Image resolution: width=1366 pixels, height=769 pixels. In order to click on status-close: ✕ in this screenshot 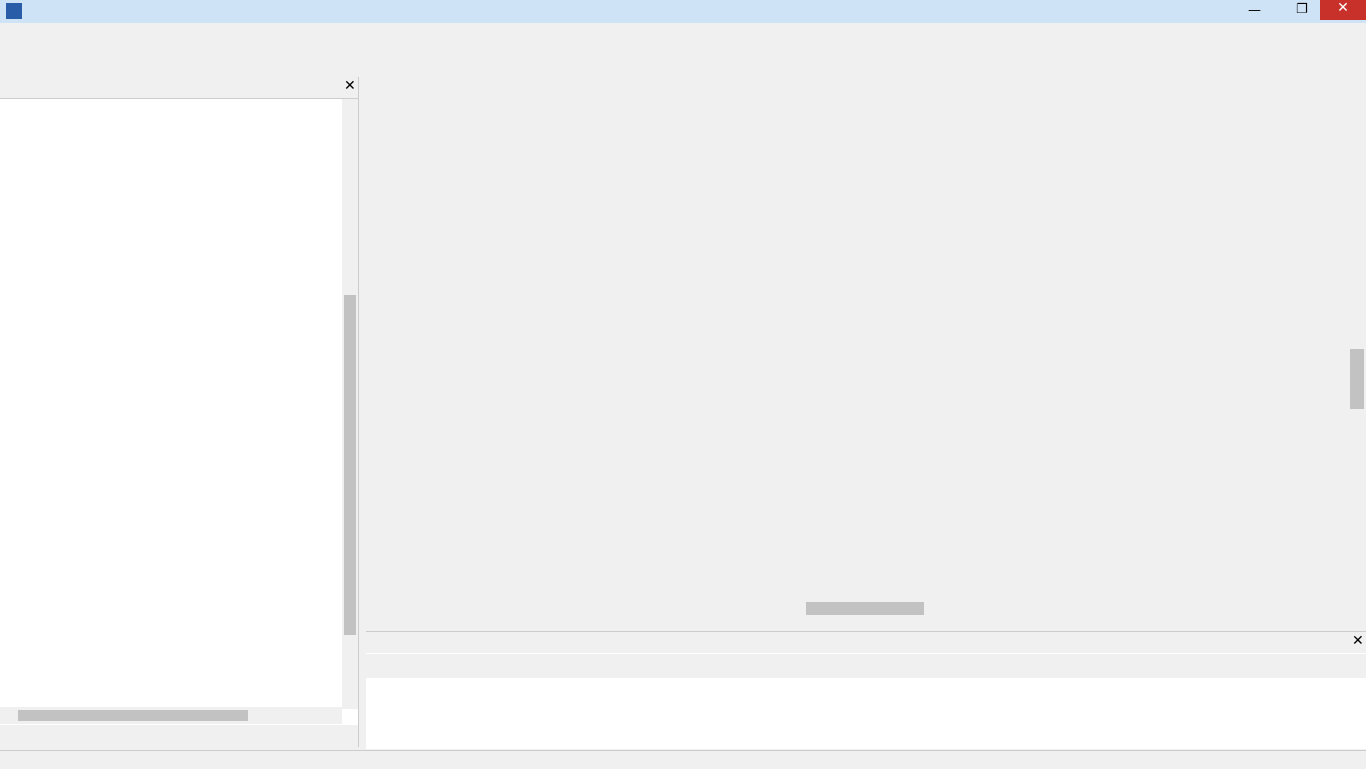, I will do `click(1358, 641)`.